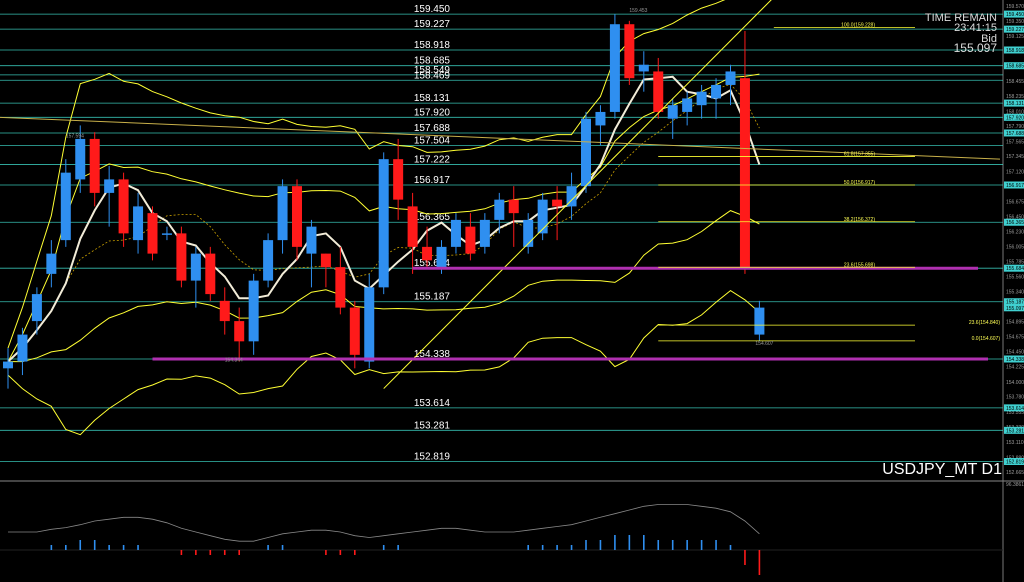  What do you see at coordinates (986, 339) in the screenshot?
I see `fib-label: 0.0(154.607)` at bounding box center [986, 339].